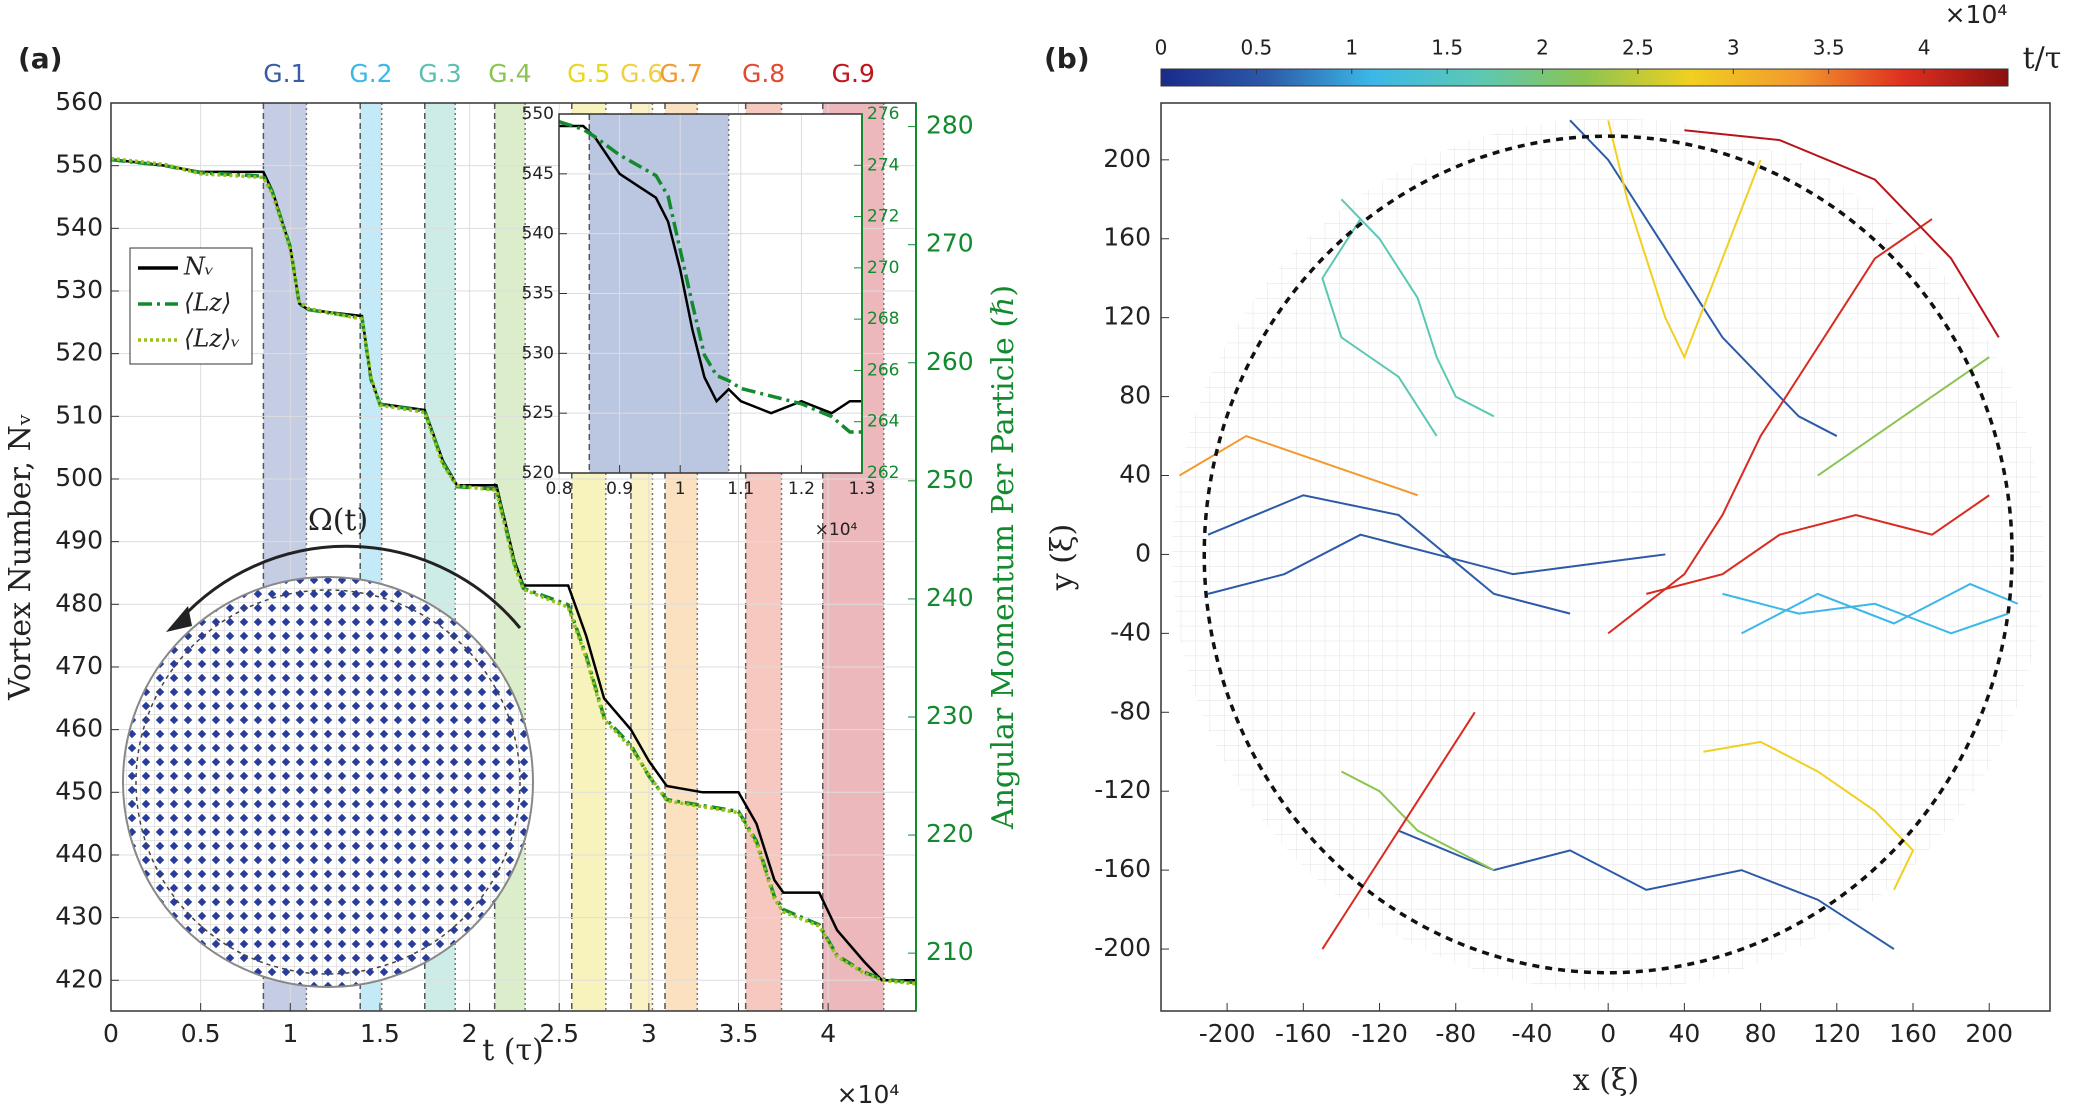 Image resolution: width=2073 pixels, height=1110 pixels. Describe the element at coordinates (1684, 1033) in the screenshot. I see `x-tick-label: 40` at that location.